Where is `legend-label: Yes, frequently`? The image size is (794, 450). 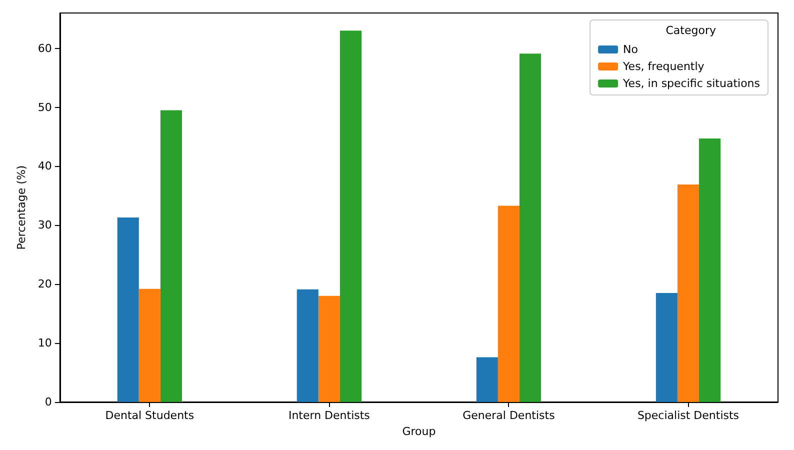 legend-label: Yes, frequently is located at coordinates (663, 66).